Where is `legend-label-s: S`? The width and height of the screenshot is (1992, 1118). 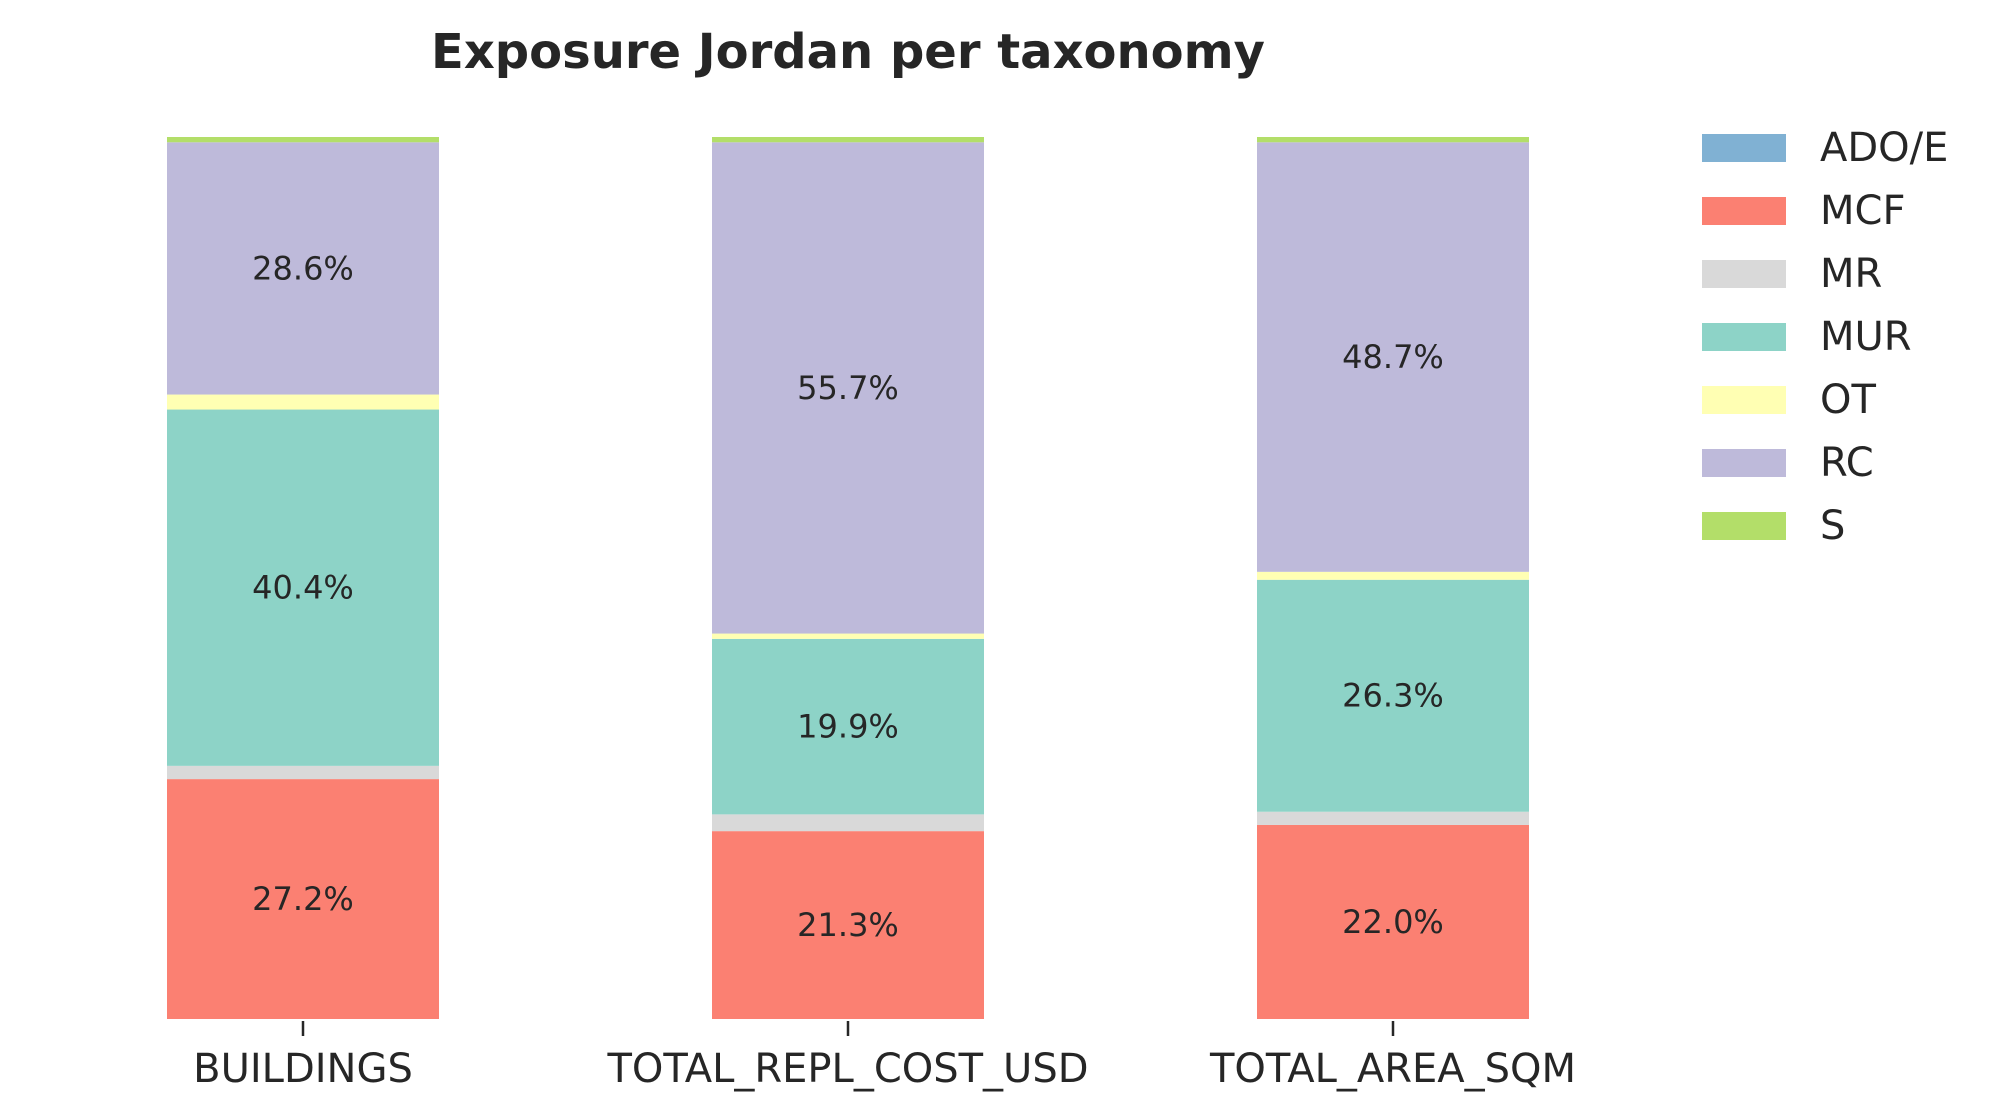 legend-label-s: S is located at coordinates (1832, 526).